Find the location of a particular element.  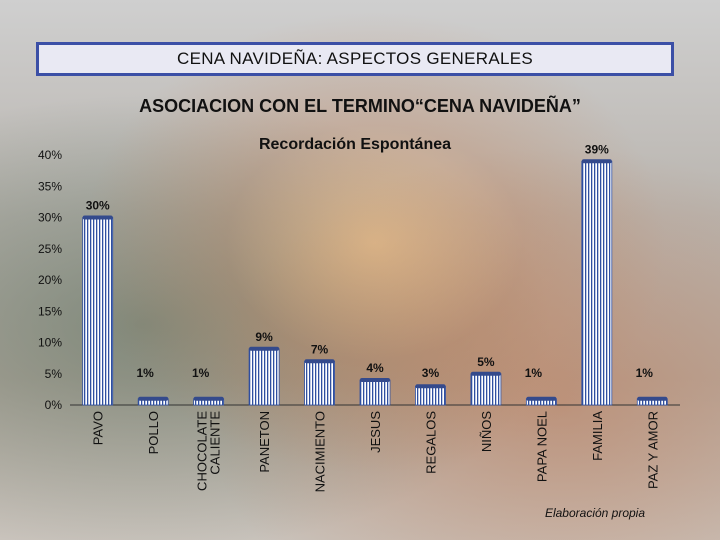

svg-text: JESUS is located at coordinates (375, 432).